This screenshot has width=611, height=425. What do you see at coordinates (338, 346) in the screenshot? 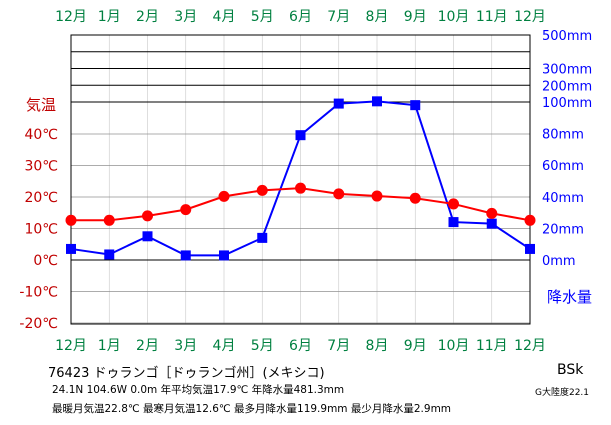
I see `month-label-bottom: 7月` at bounding box center [338, 346].